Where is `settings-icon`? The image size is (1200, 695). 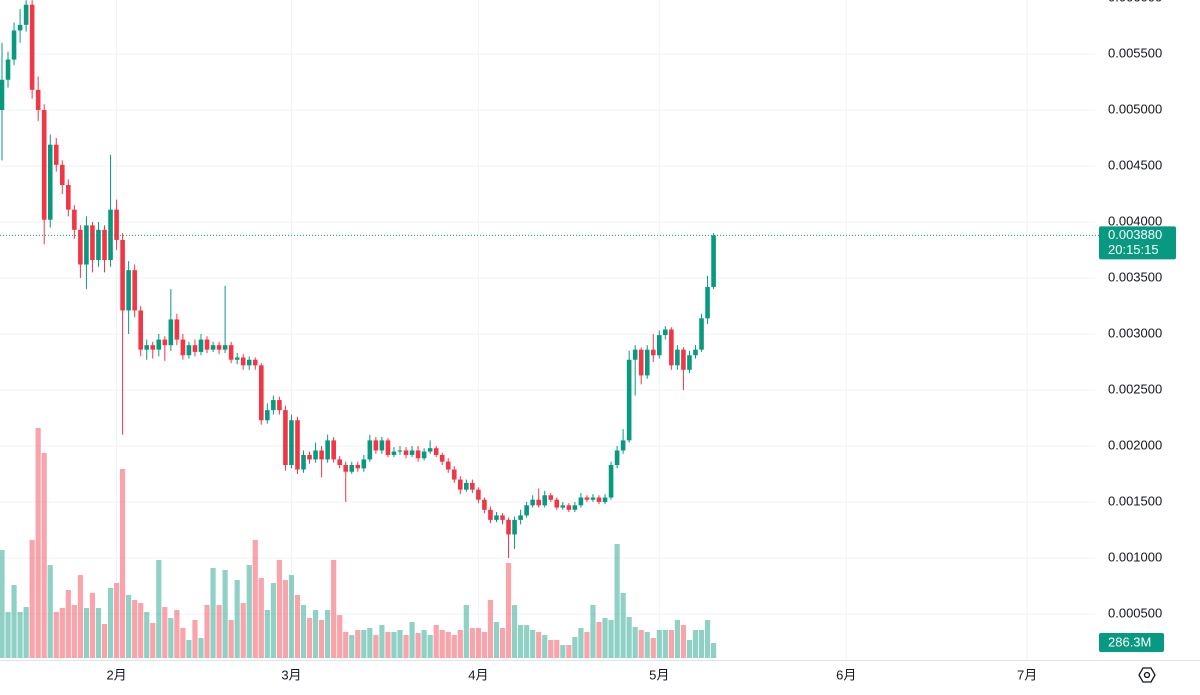 settings-icon is located at coordinates (1147, 675).